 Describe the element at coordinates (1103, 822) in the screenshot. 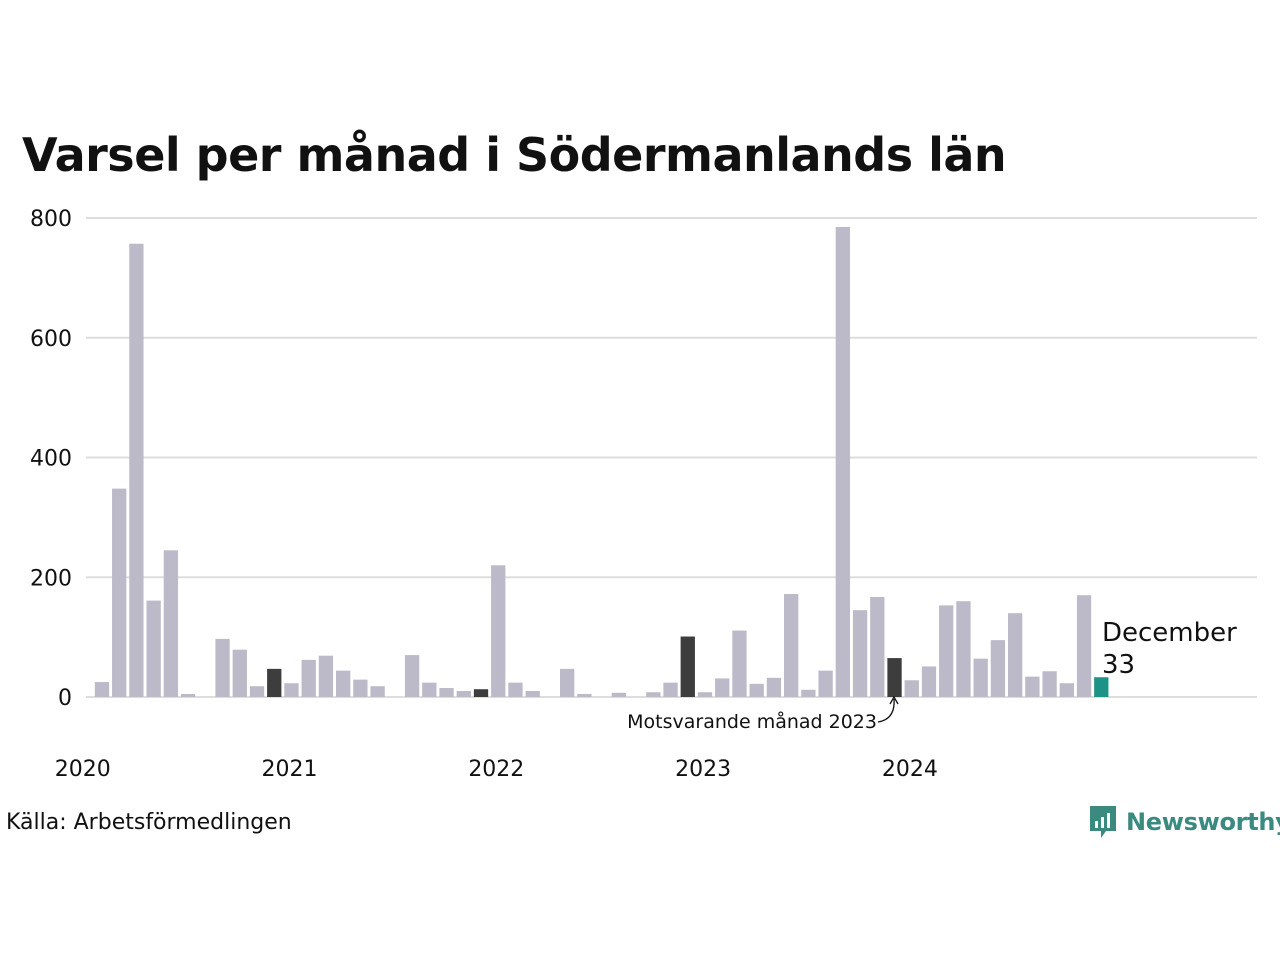

I see `newsworthy-logo-icon` at that location.